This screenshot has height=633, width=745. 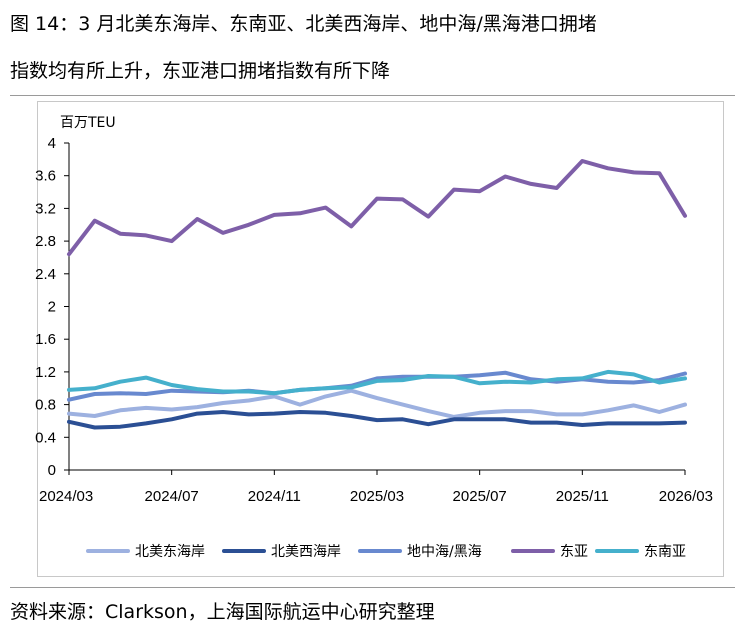 I want to click on x-tick-label: 2026/03, so click(x=686, y=496).